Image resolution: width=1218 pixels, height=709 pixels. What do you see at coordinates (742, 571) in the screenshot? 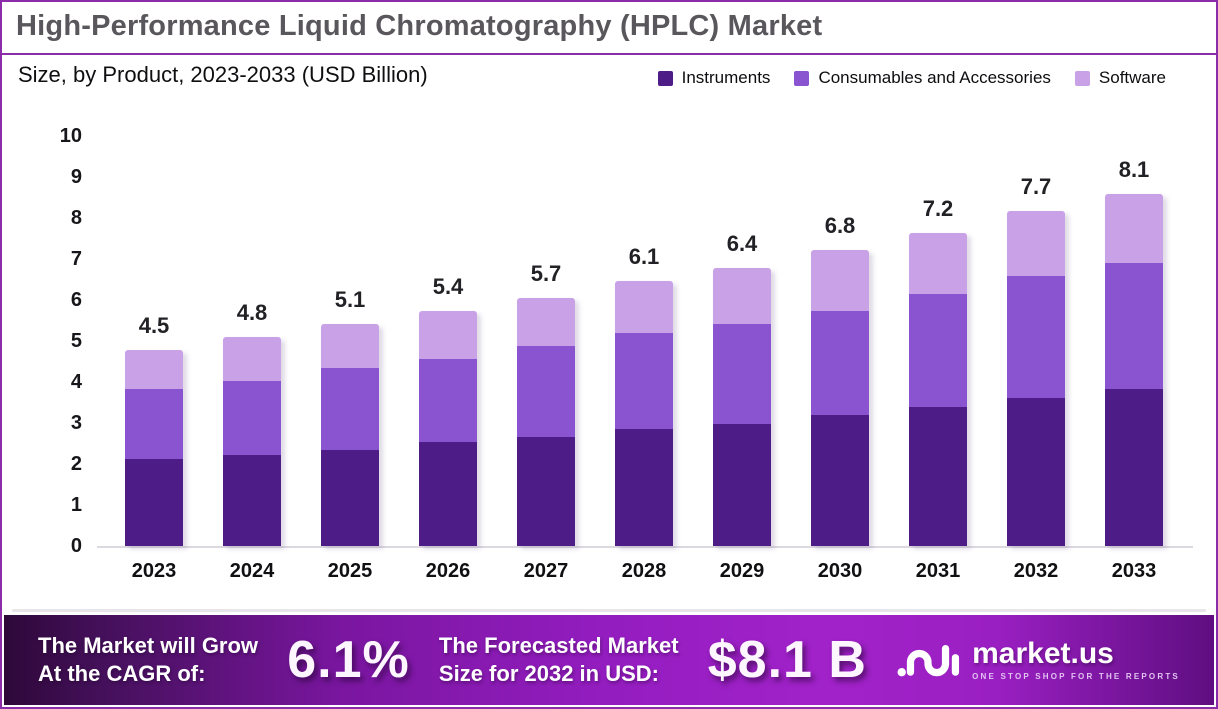
I see `x-axis-label-2029: 2029` at bounding box center [742, 571].